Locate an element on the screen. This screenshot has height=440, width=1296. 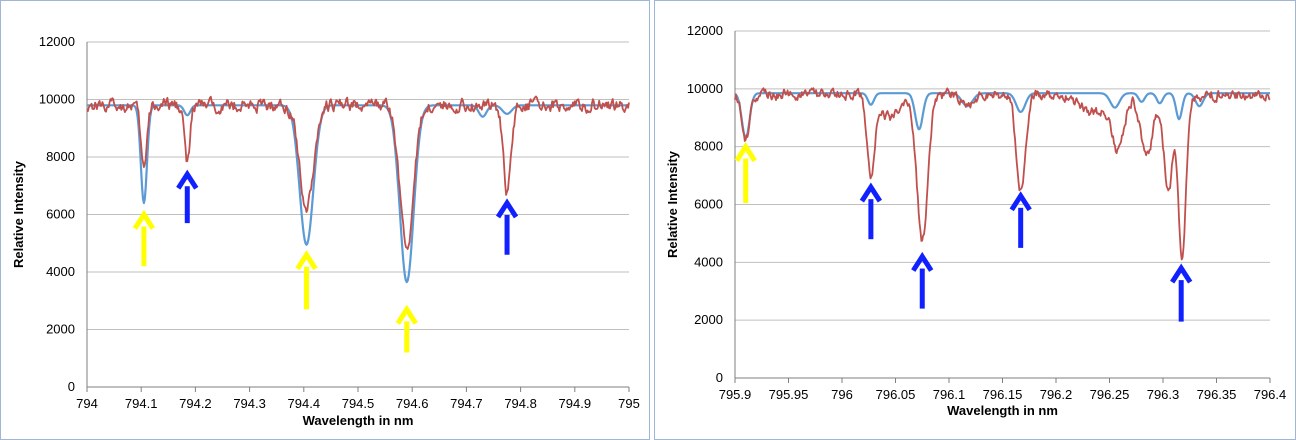
x-tick-label: 794.9 is located at coordinates (575, 403).